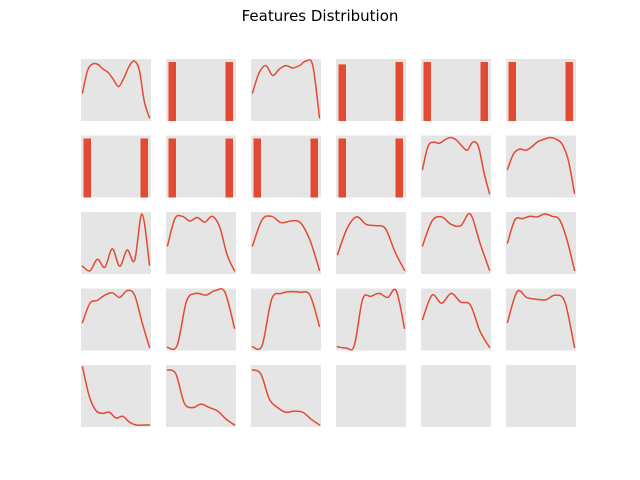  I want to click on figure-title: Features Distribution, so click(320, 16).